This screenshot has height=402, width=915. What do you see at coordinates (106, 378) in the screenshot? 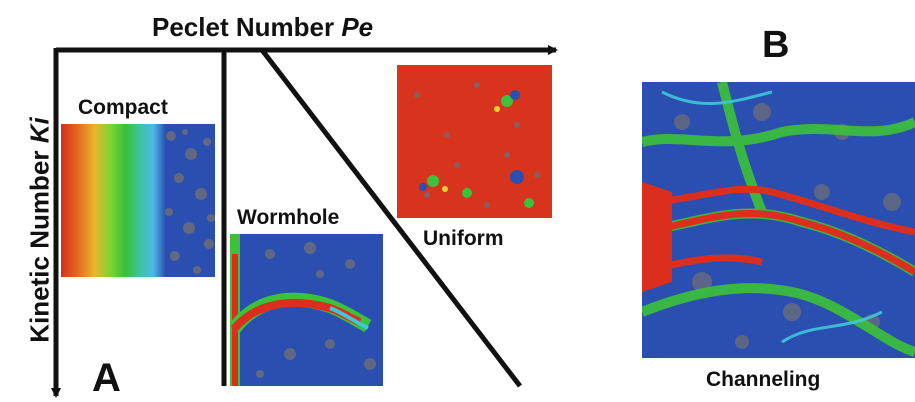
I see `panel-a-letter: A` at bounding box center [106, 378].